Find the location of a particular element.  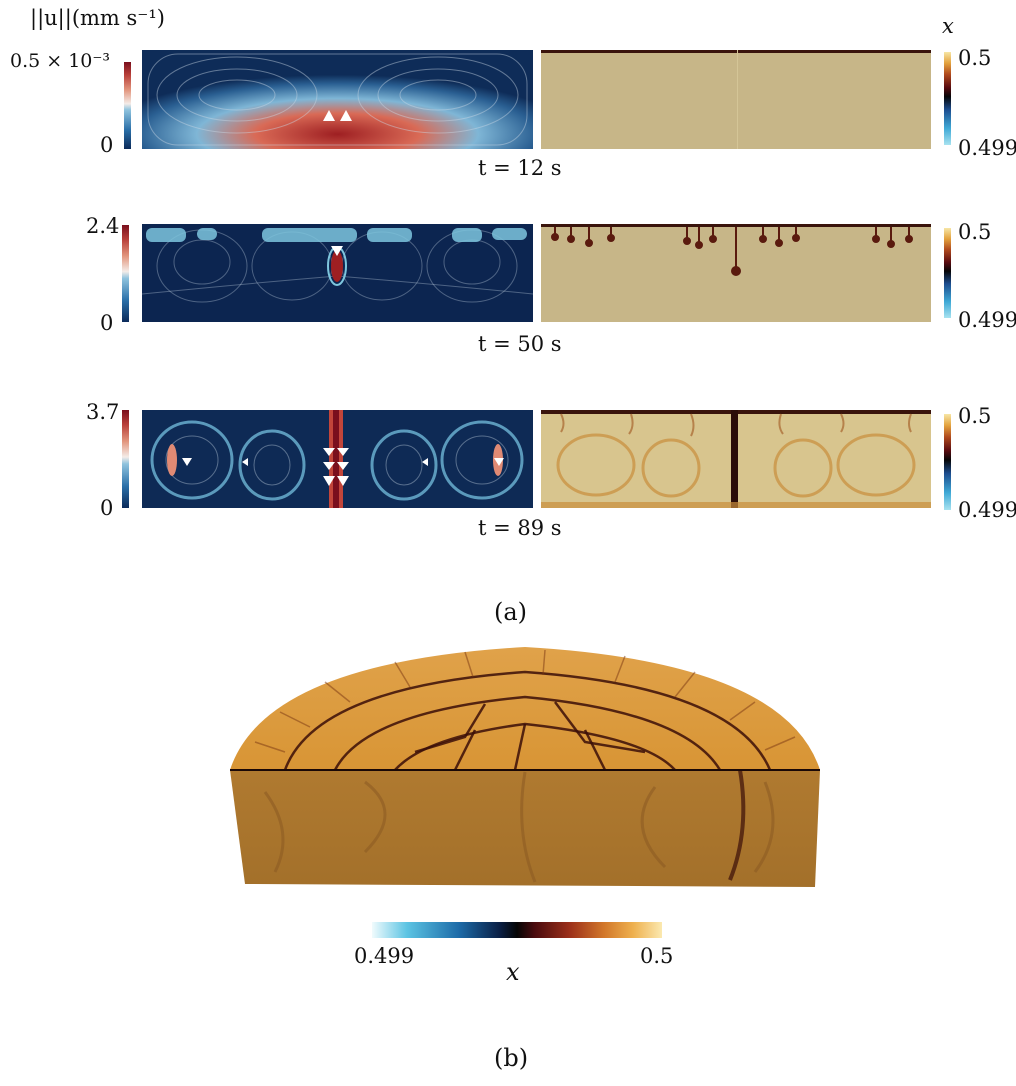

row2-vmin-label: 0 is located at coordinates (107, 323).